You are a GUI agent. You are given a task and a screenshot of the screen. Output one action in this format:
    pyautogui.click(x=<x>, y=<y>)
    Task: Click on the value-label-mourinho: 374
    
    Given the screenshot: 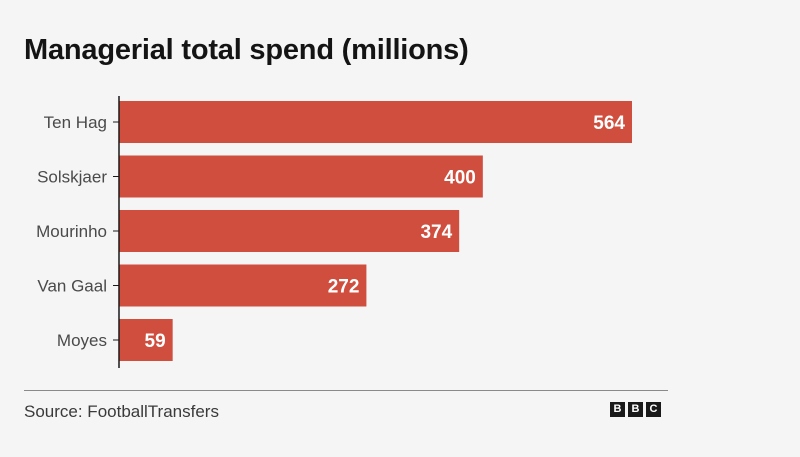 What is the action you would take?
    pyautogui.click(x=436, y=232)
    